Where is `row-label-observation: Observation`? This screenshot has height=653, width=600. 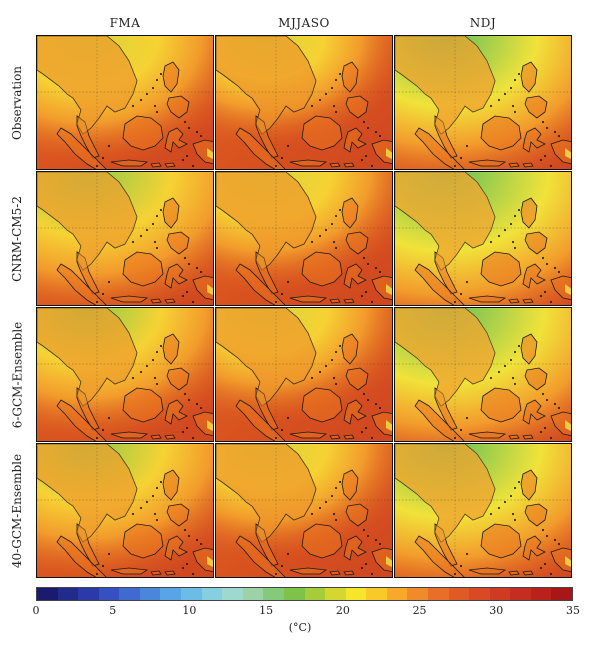
row-label-observation: Observation is located at coordinates (17, 102).